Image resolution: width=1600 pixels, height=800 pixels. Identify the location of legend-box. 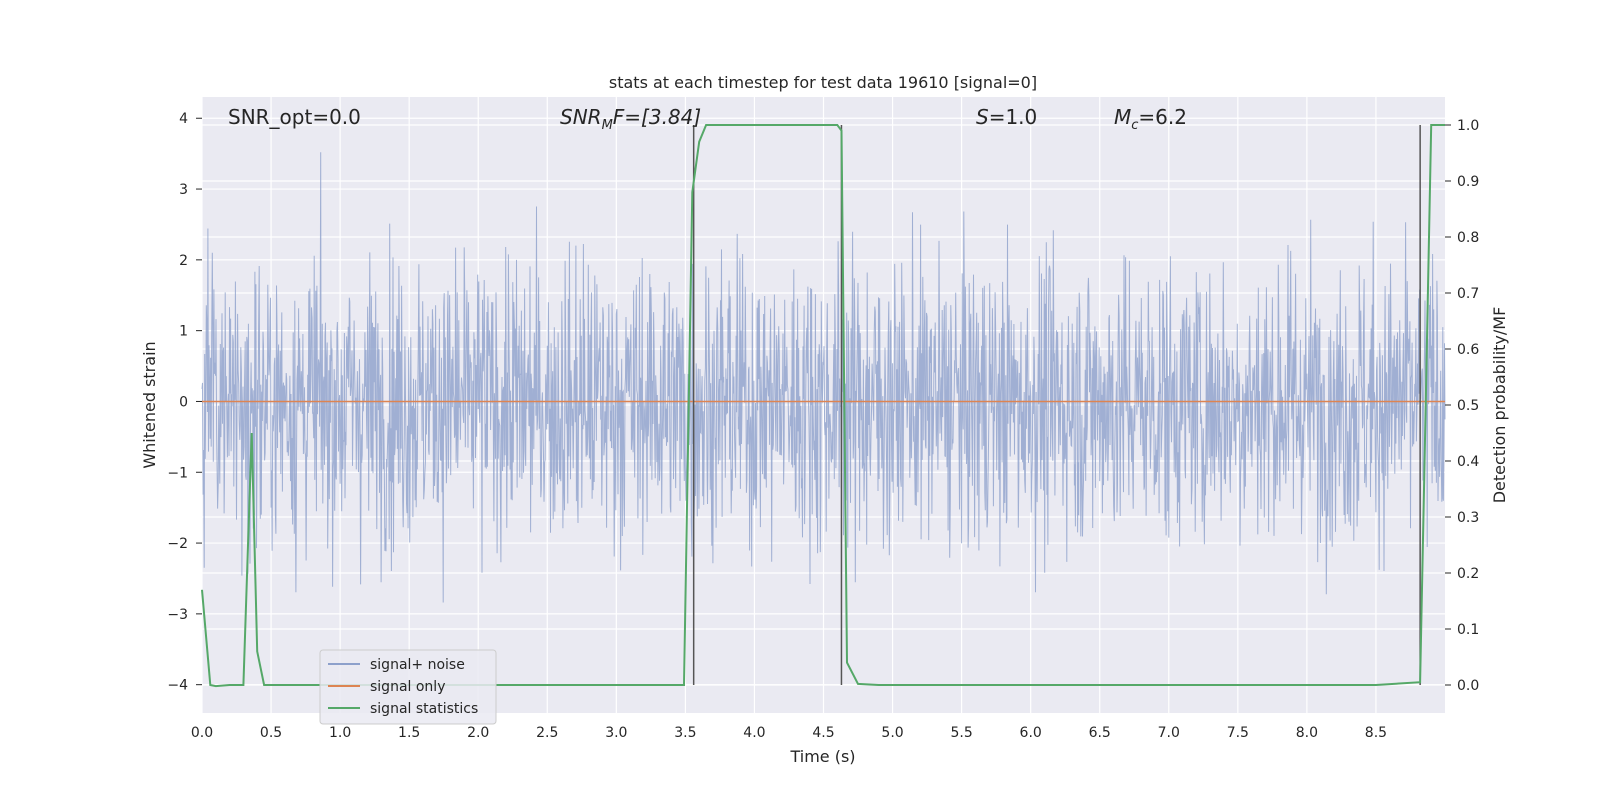
(408, 687).